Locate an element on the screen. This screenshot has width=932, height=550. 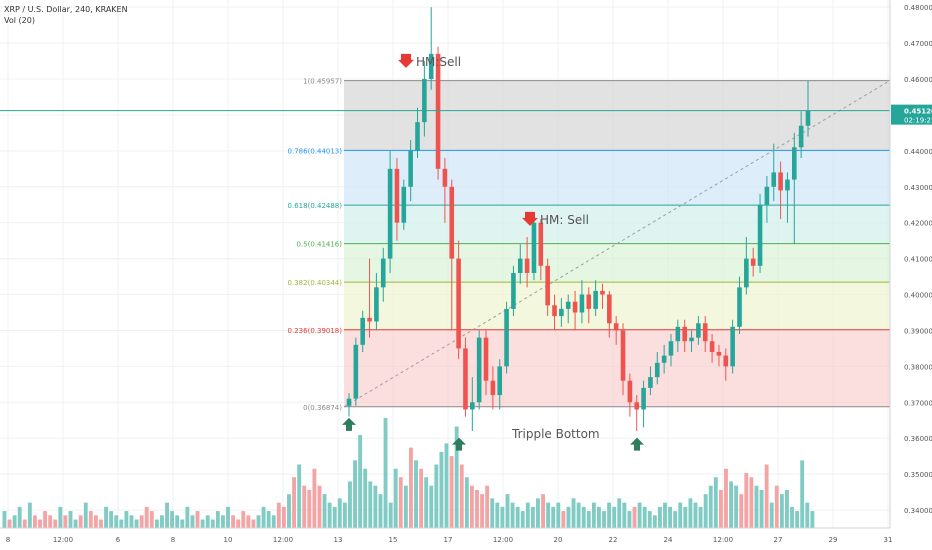
time-tick-label: 31 is located at coordinates (888, 540).